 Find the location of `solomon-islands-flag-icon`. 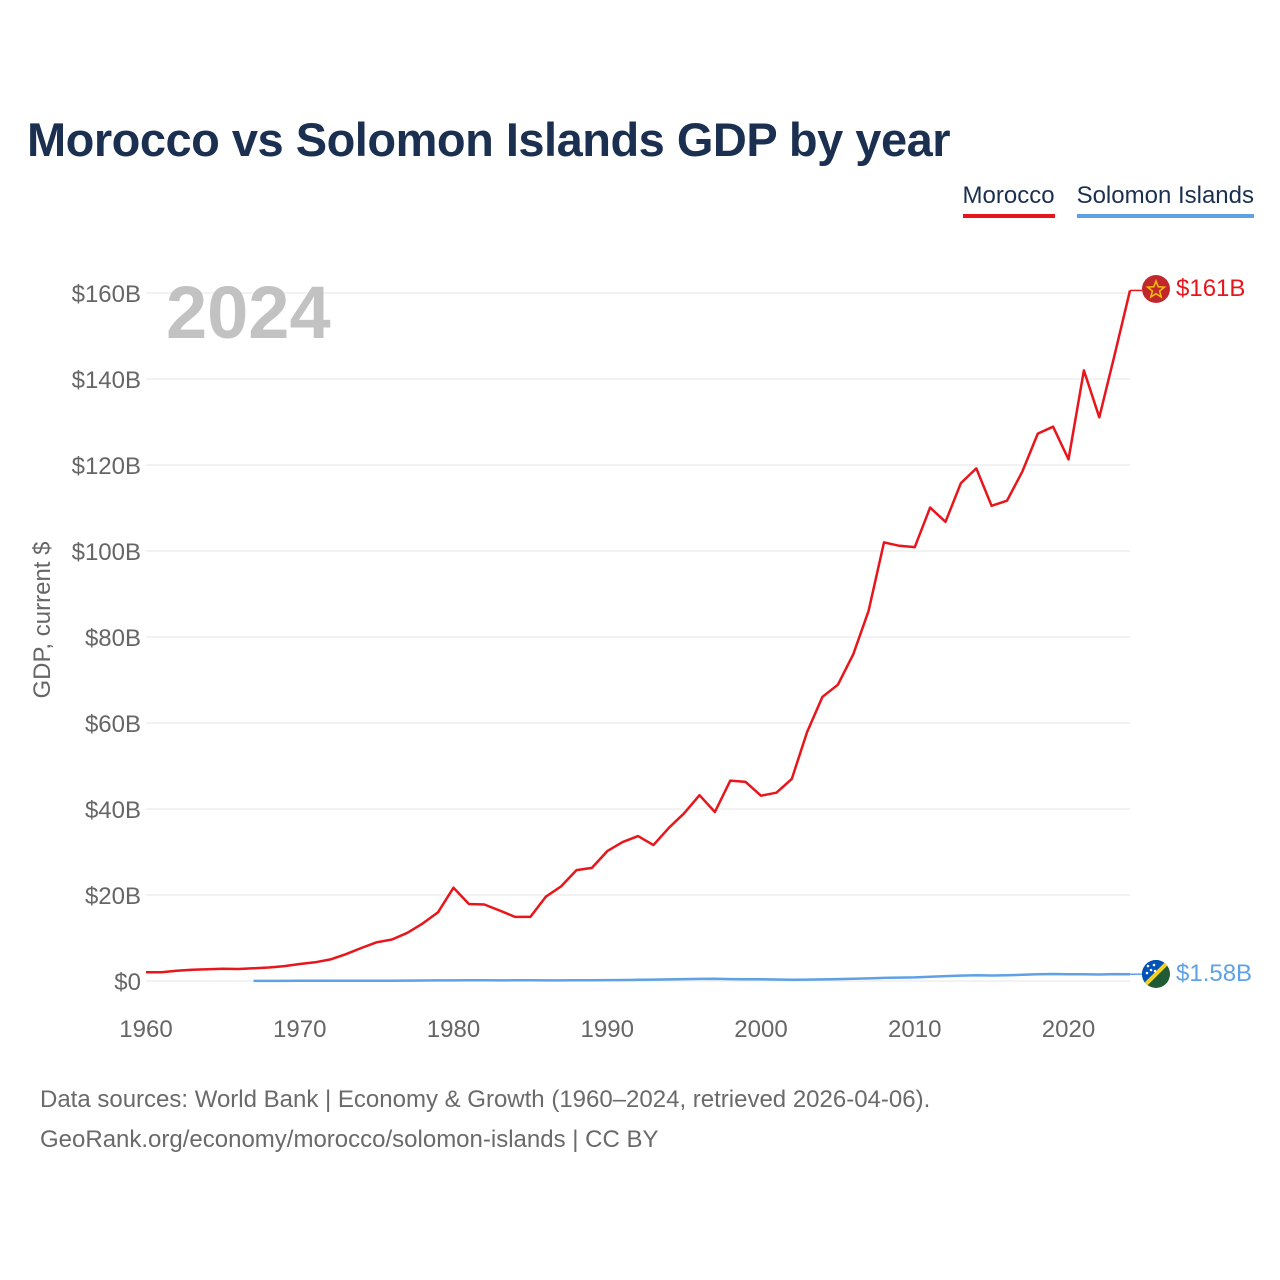

solomon-islands-flag-icon is located at coordinates (1156, 974).